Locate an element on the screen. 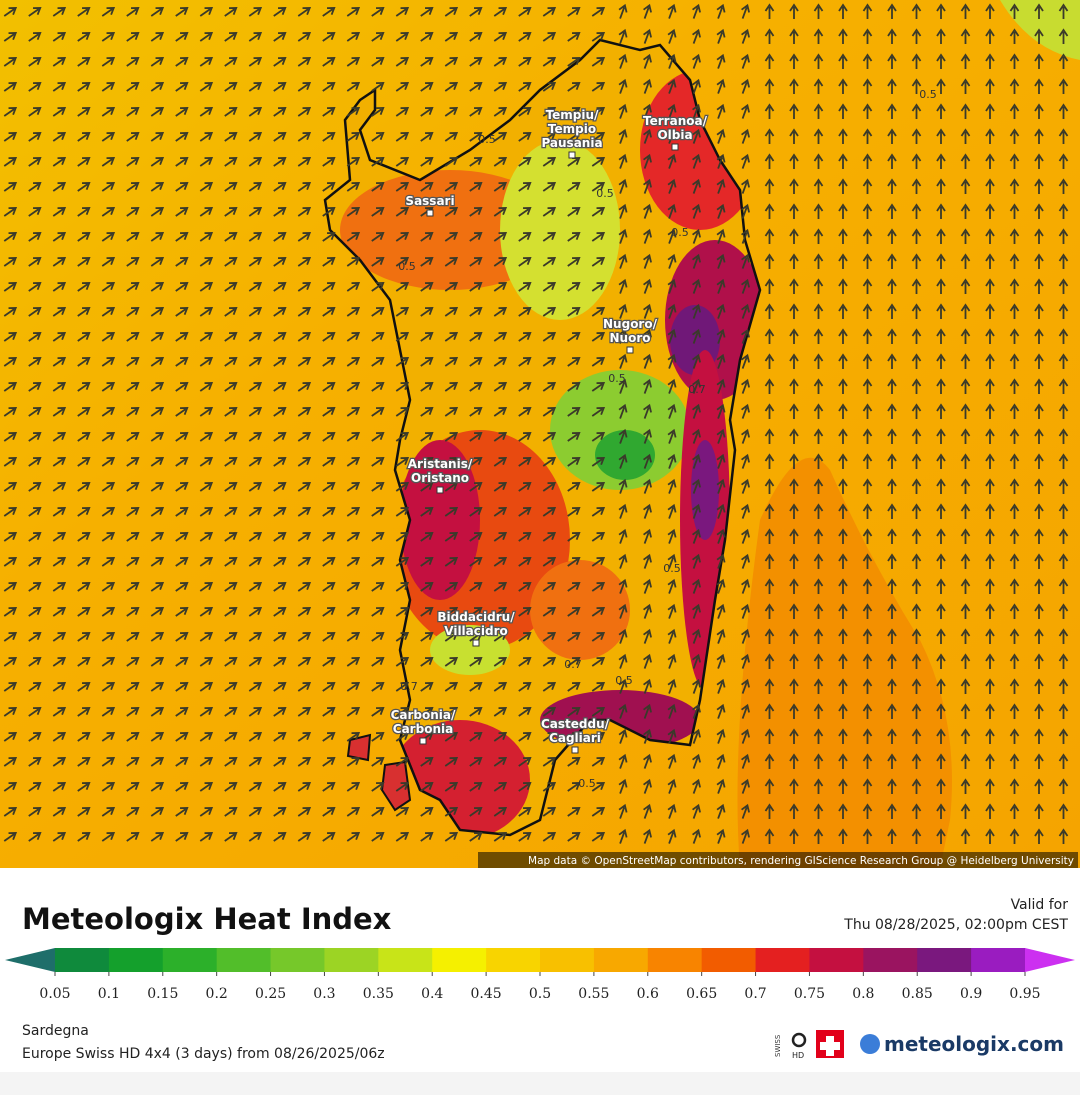 The width and height of the screenshot is (1080, 1095). contour-label: 0.7 is located at coordinates (409, 686).